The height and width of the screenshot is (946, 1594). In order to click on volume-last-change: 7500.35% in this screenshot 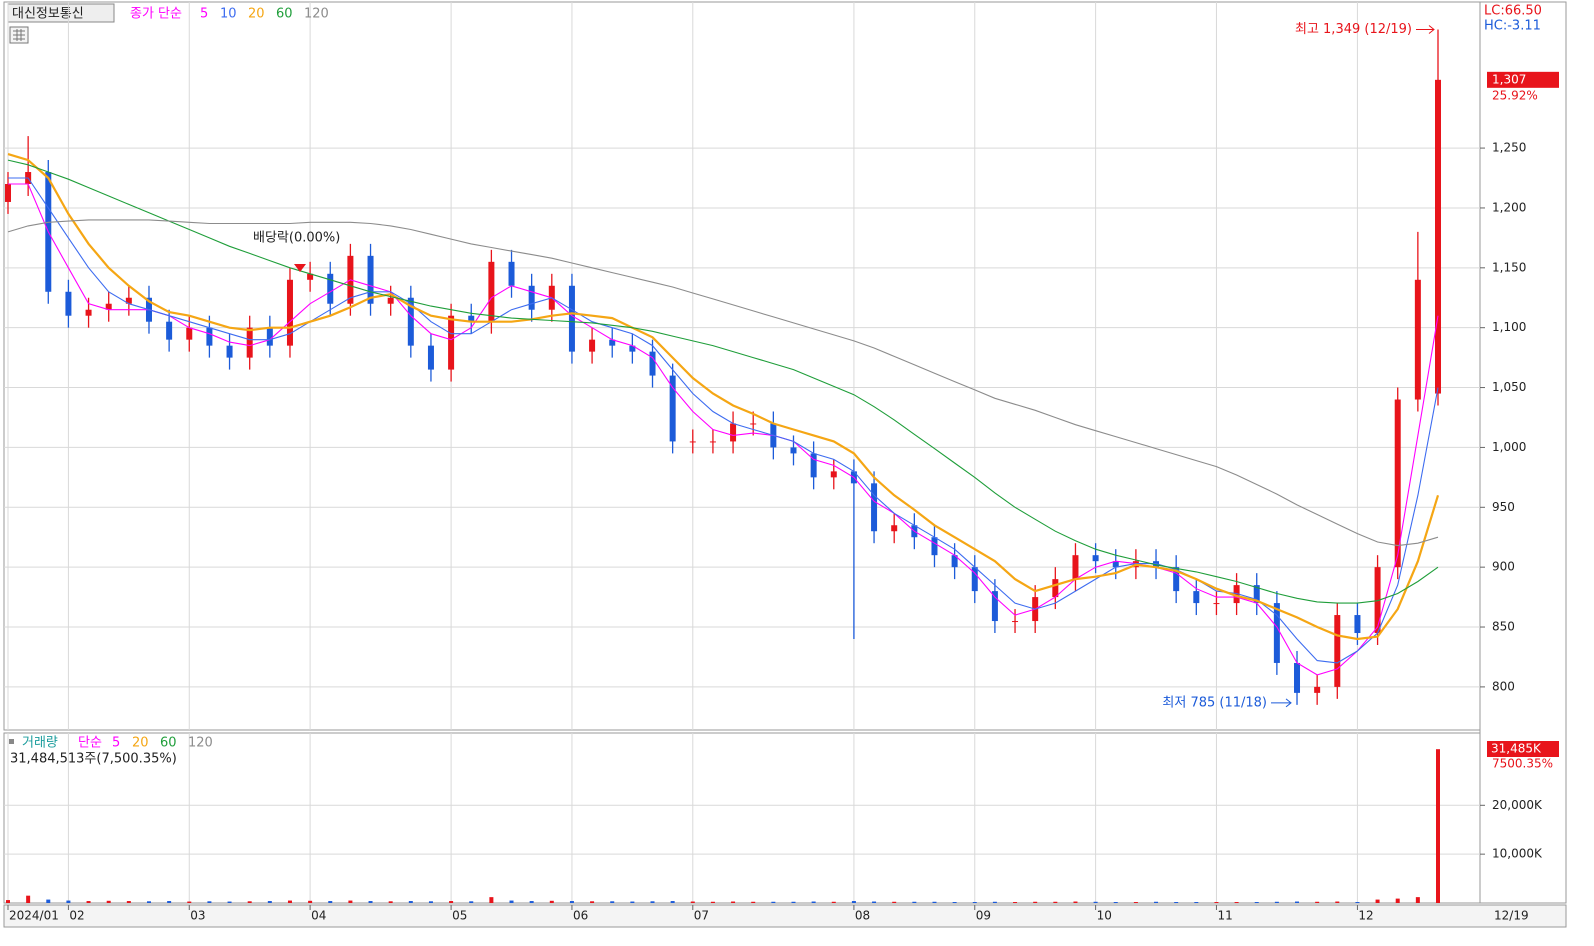, I will do `click(1522, 764)`.